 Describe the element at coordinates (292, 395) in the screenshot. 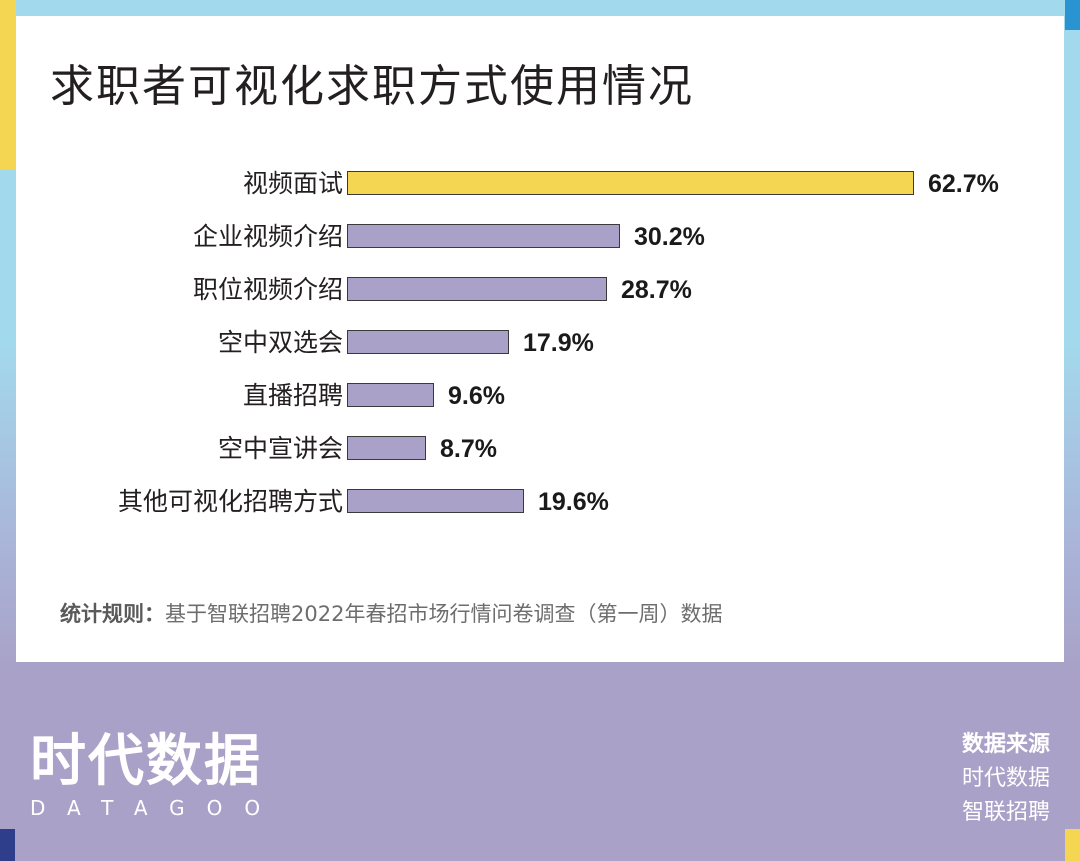

I see `category-label: 直播招聘` at that location.